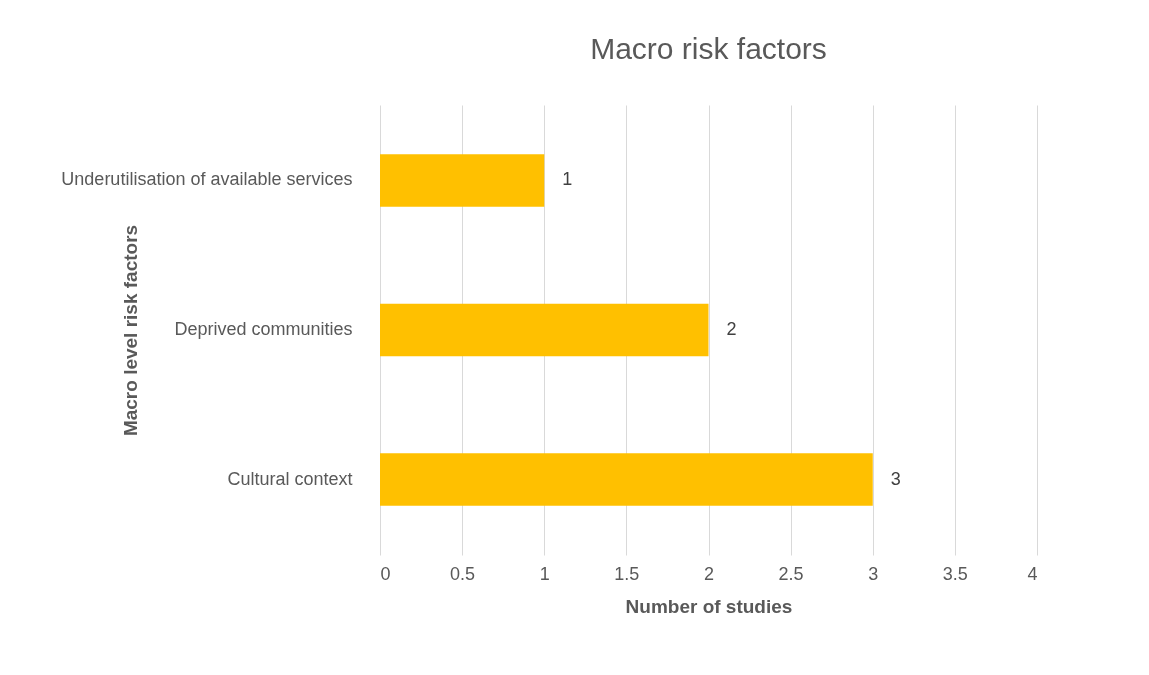  Describe the element at coordinates (709, 573) in the screenshot. I see `x-tick-label: 2` at that location.